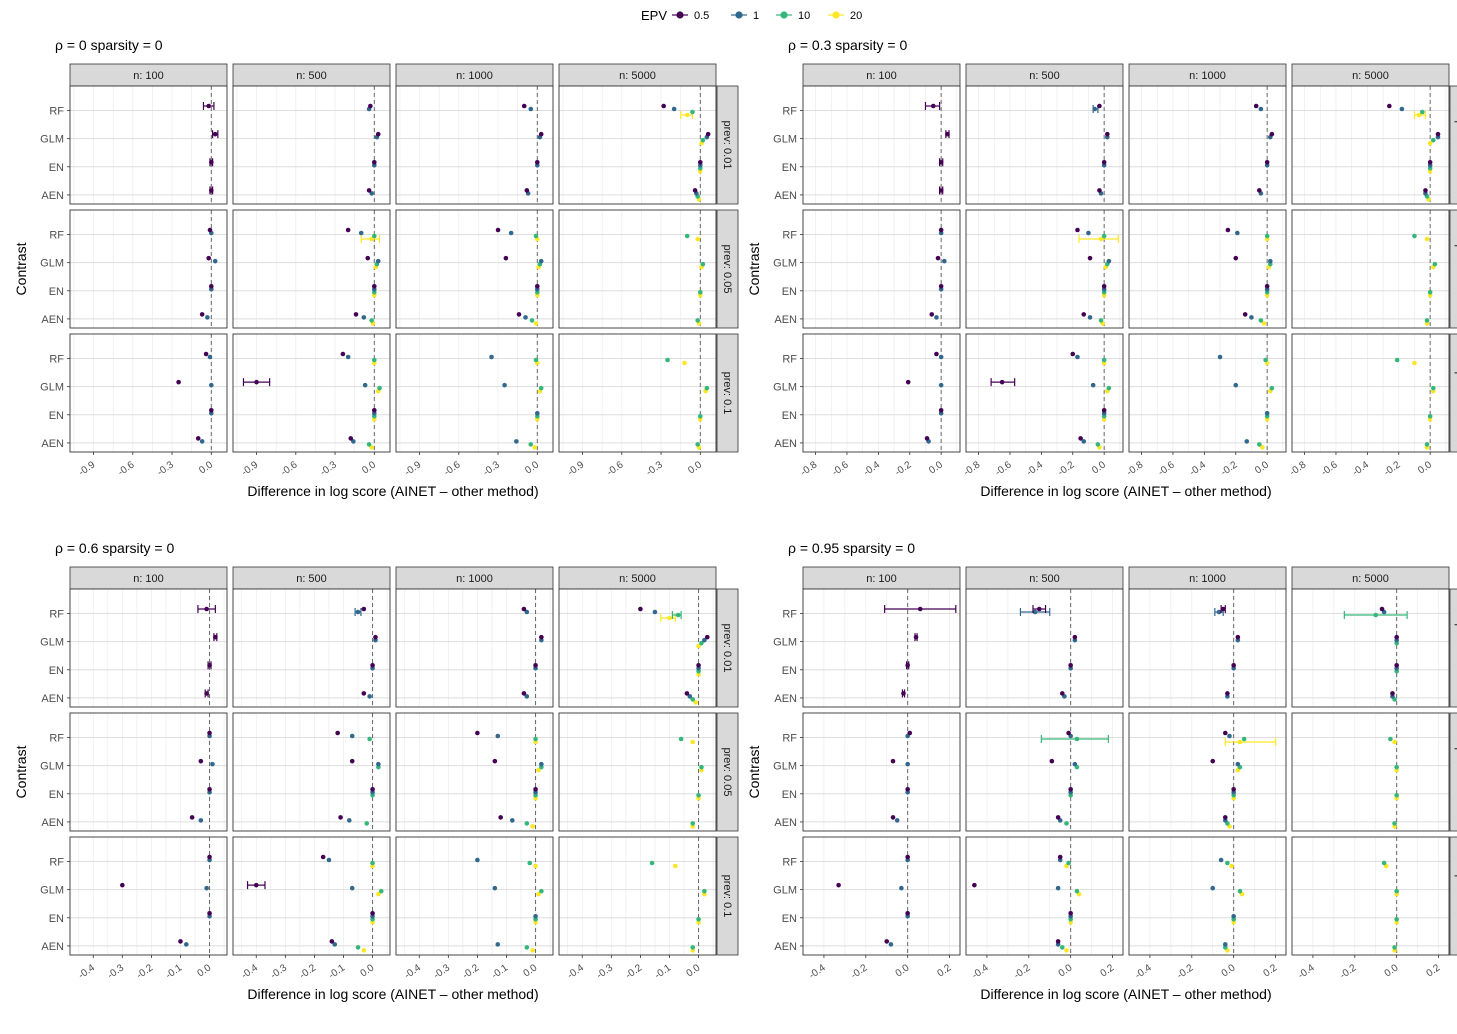  What do you see at coordinates (109, 45) in the screenshot?
I see `chart-title: ρ = 0 sparsity = 0` at bounding box center [109, 45].